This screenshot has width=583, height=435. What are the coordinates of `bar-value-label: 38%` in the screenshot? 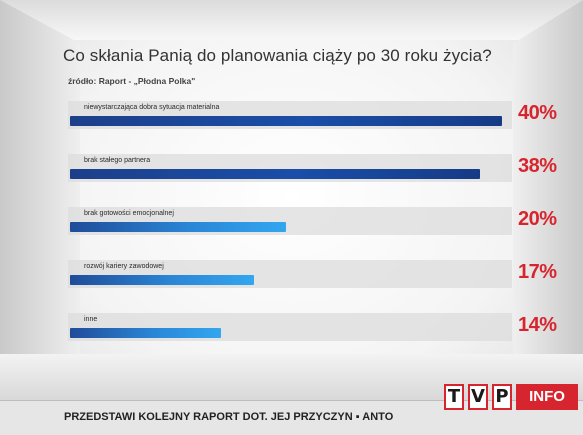 It's located at (537, 166).